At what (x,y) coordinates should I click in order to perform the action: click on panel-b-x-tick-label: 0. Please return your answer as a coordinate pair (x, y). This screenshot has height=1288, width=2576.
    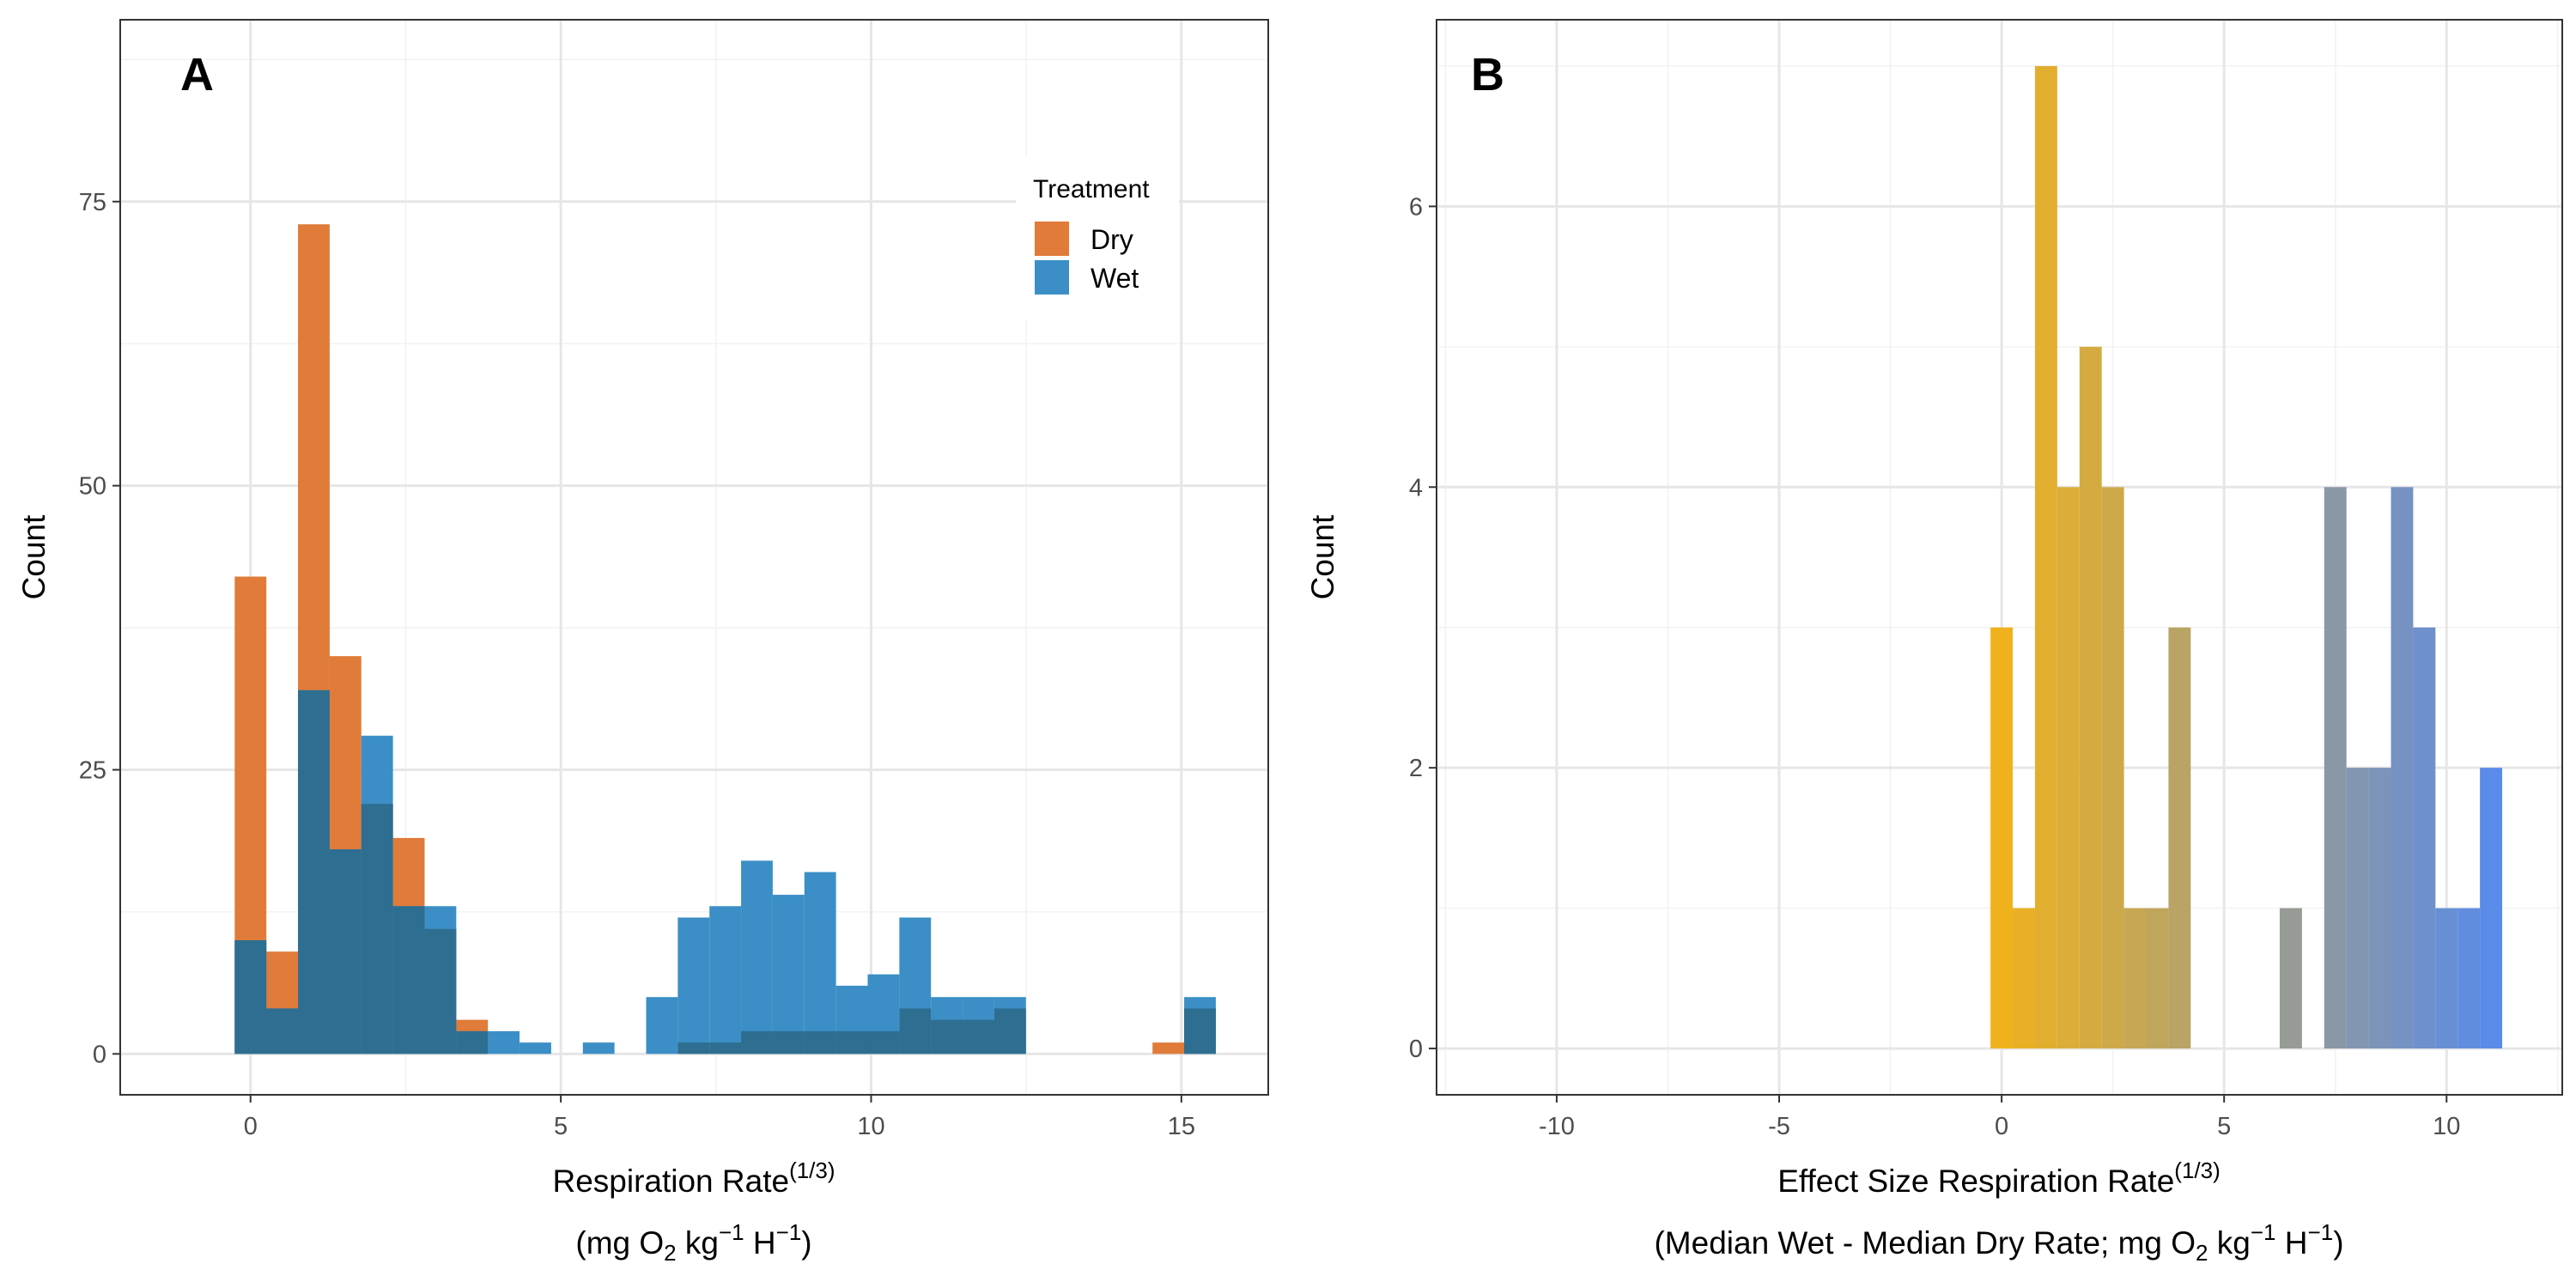
    Looking at the image, I should click on (2002, 1126).